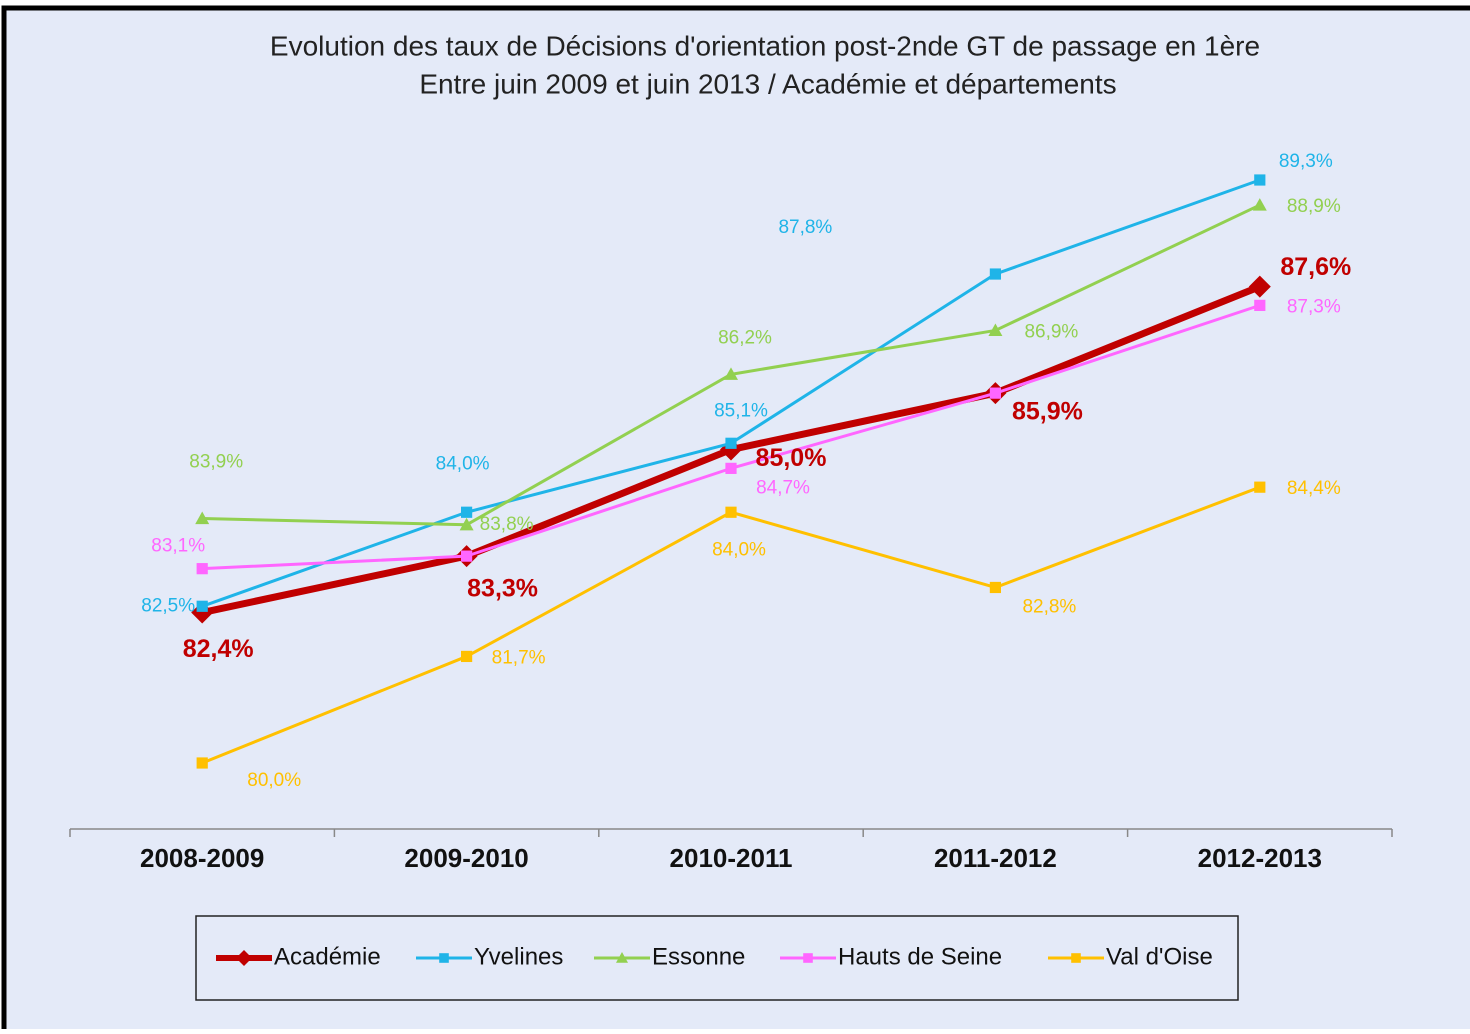 The height and width of the screenshot is (1034, 1470). Describe the element at coordinates (1315, 267) in the screenshot. I see `data-label: 87,6%` at that location.